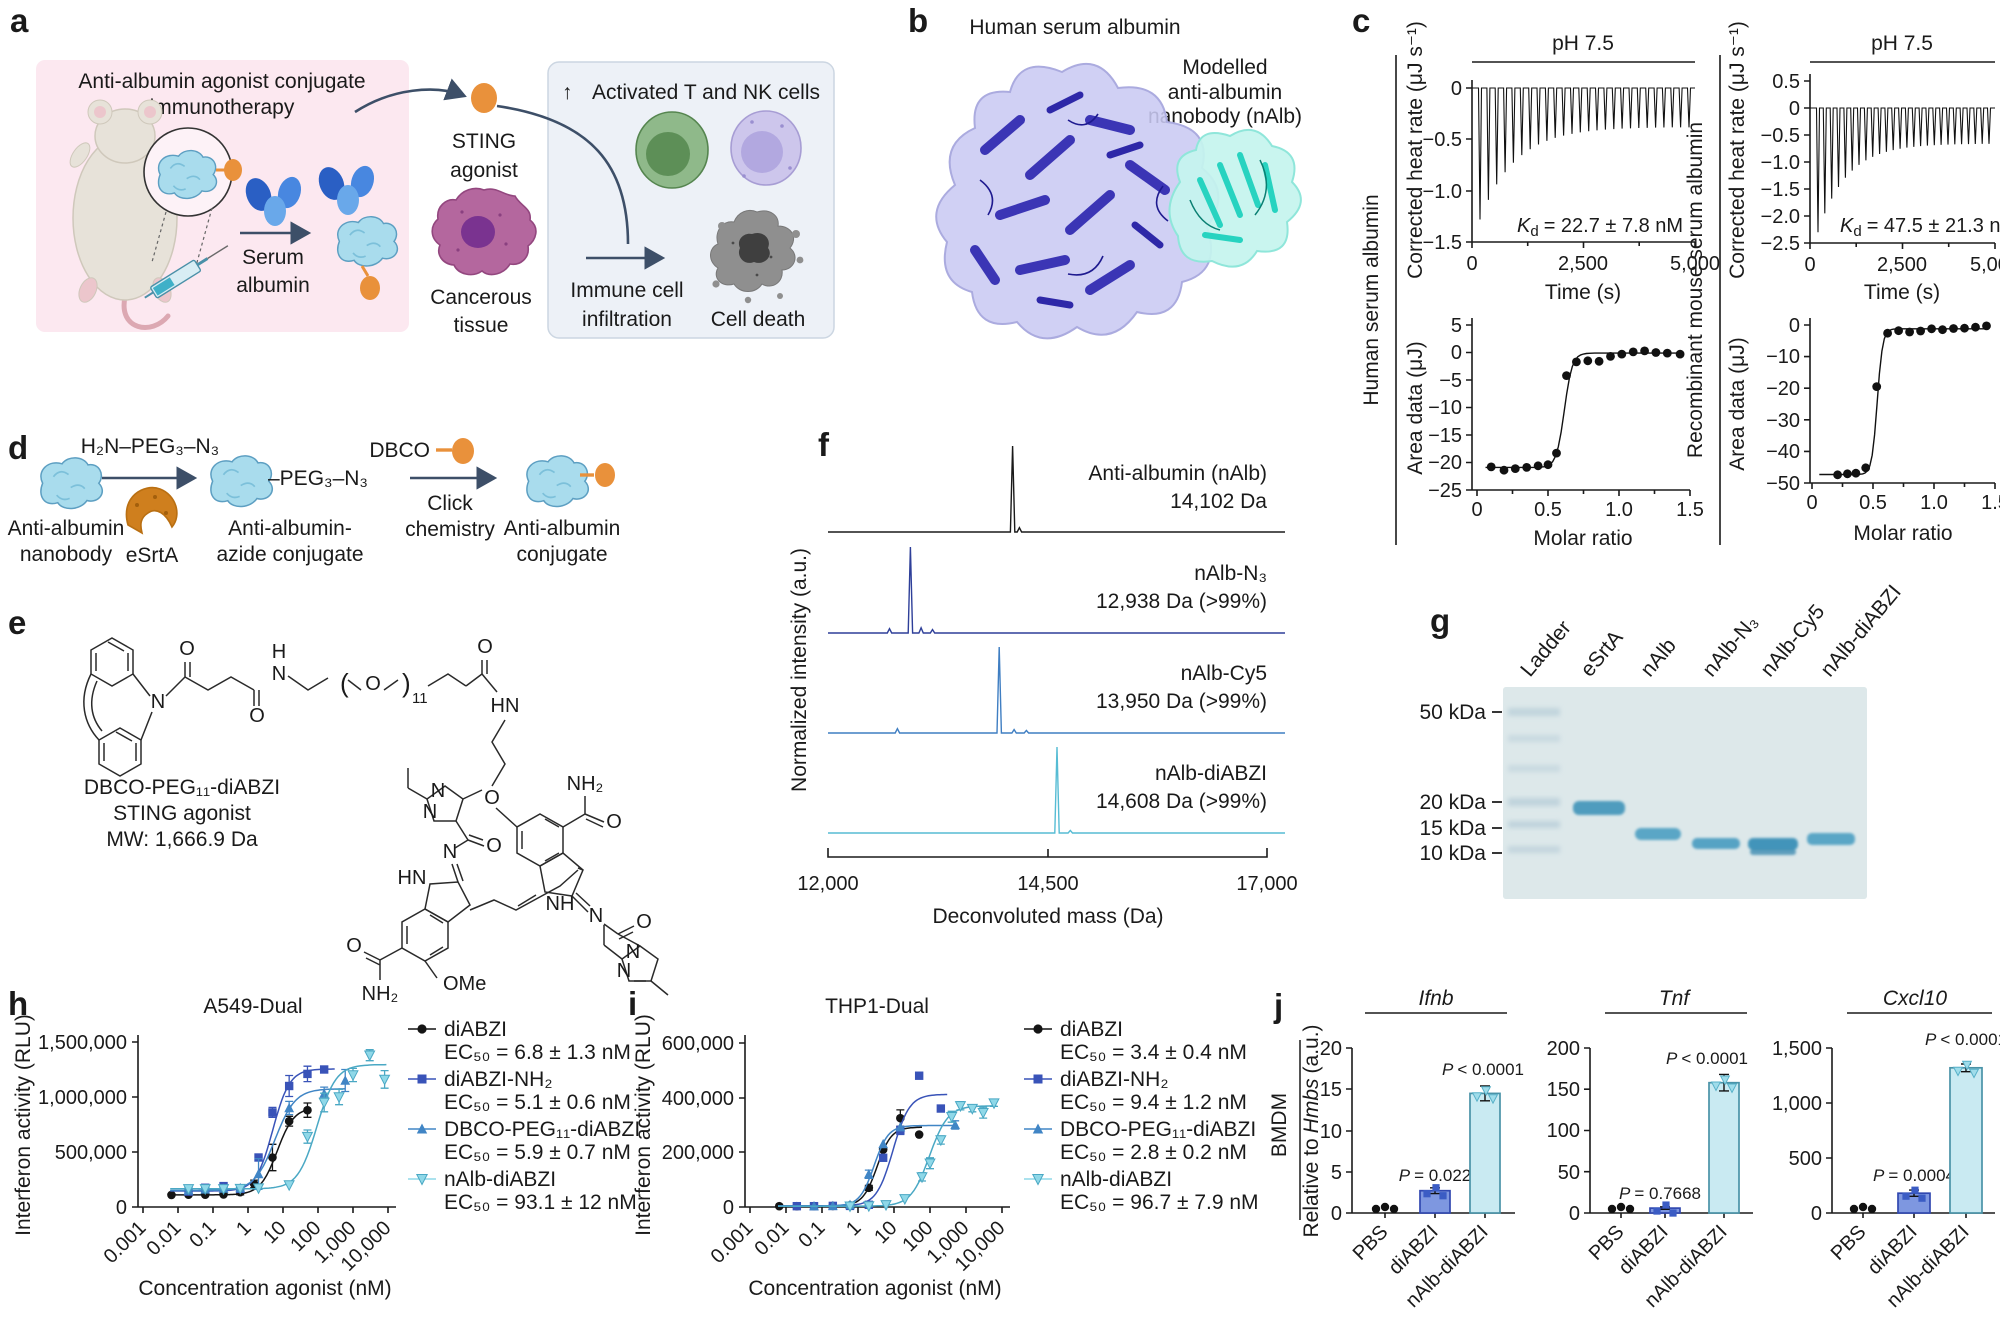 This screenshot has width=2000, height=1323. I want to click on ms-ylabel: Normalized intensity (a.u.), so click(799, 670).